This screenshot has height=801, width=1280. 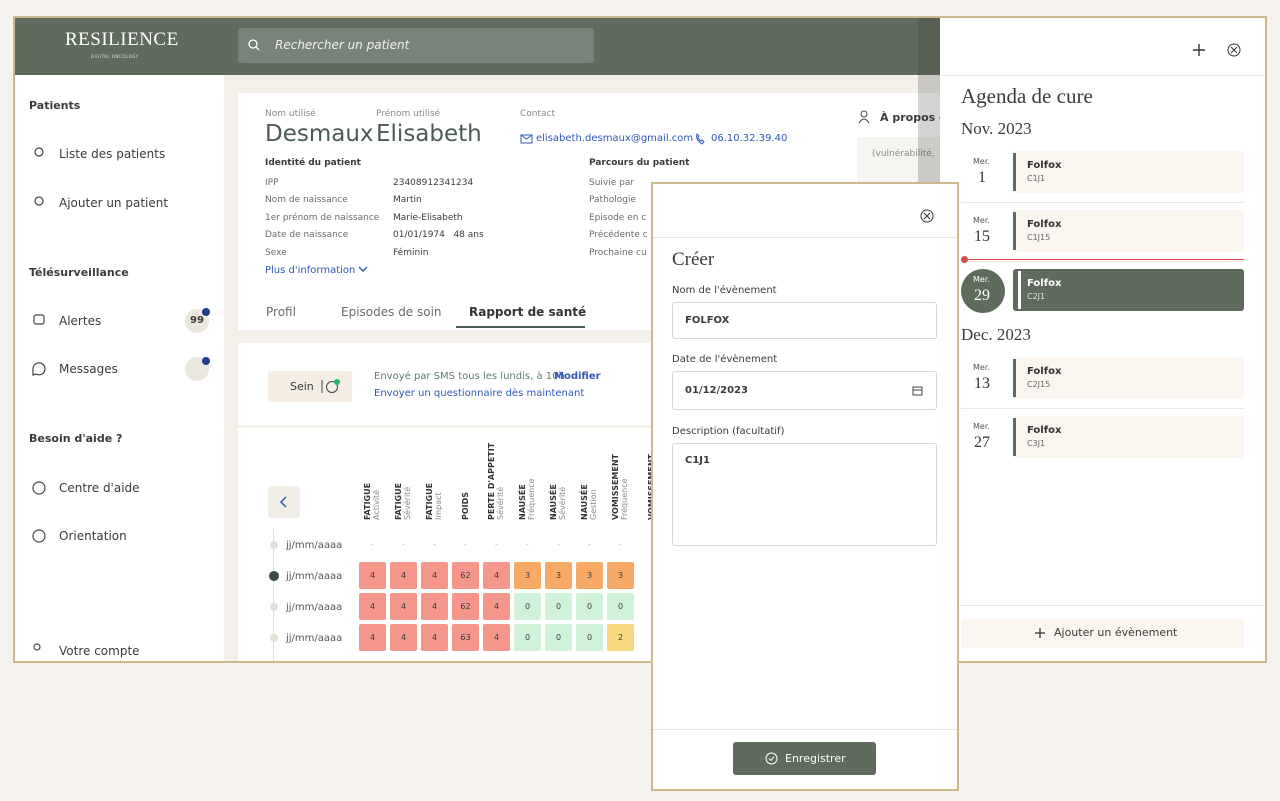 I want to click on chip-icon, so click(x=330, y=386).